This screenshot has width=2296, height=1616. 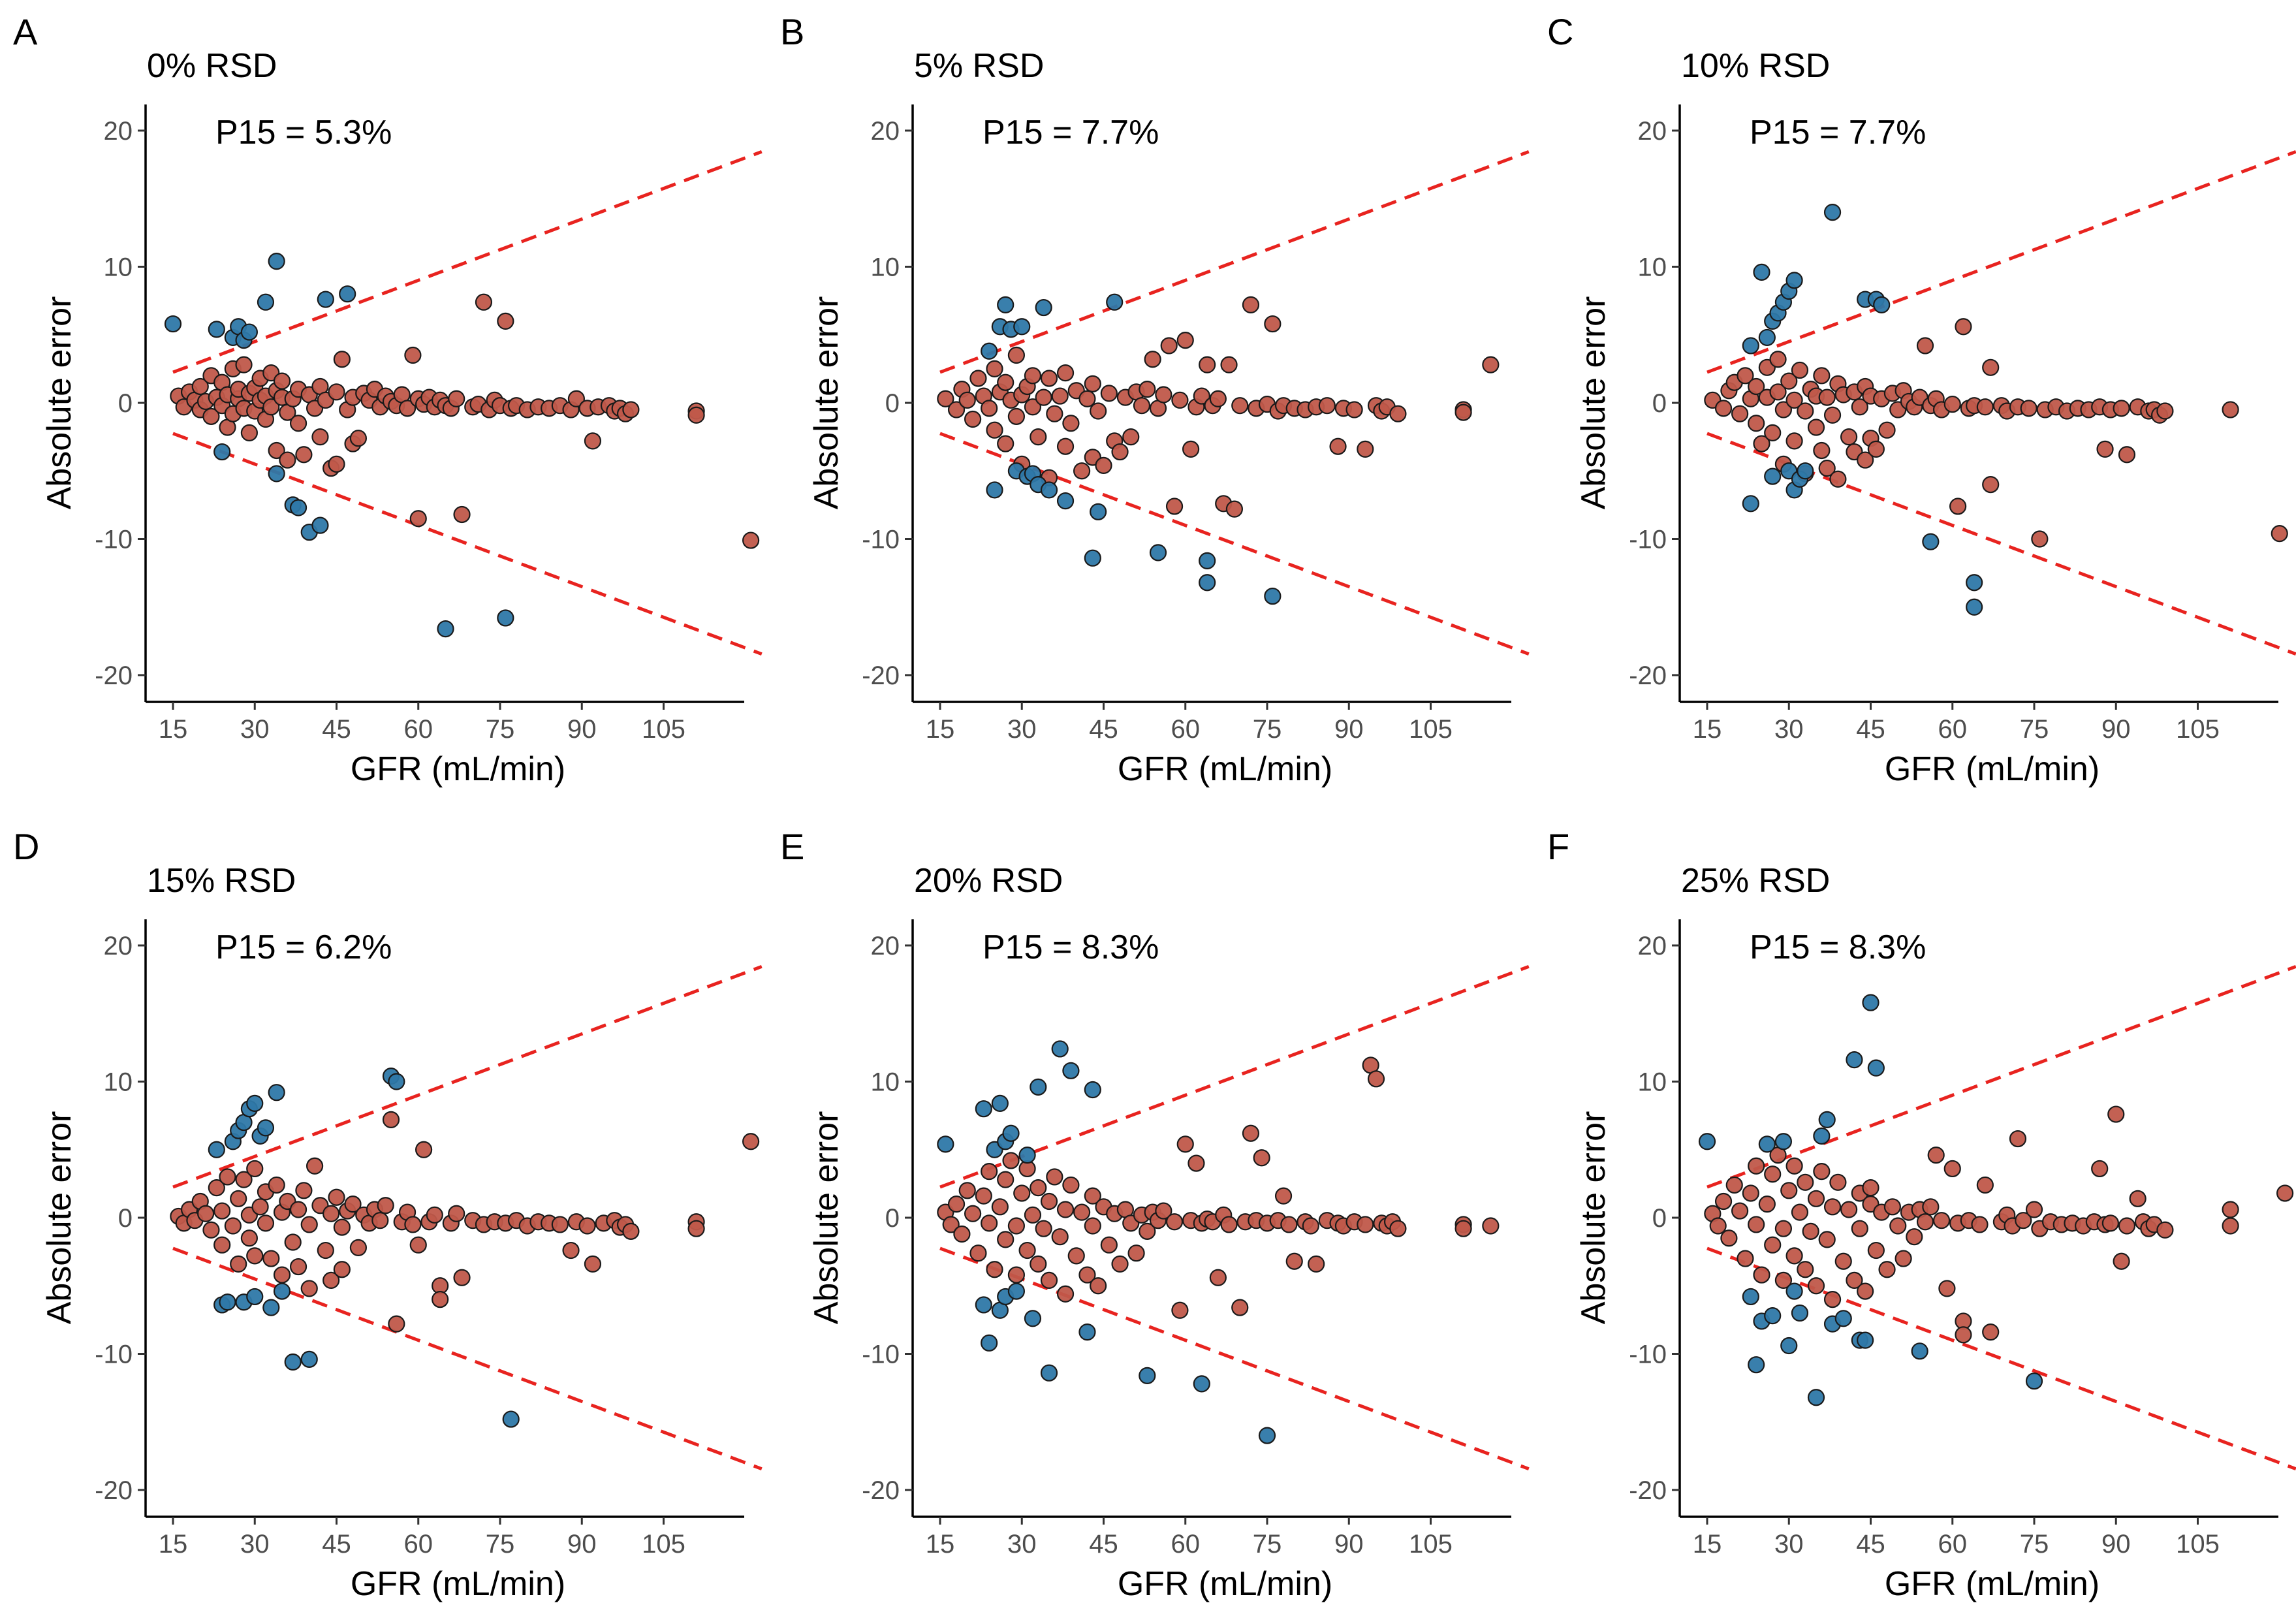 What do you see at coordinates (303, 947) in the screenshot?
I see `p15-annotation: P15 = 6.2%` at bounding box center [303, 947].